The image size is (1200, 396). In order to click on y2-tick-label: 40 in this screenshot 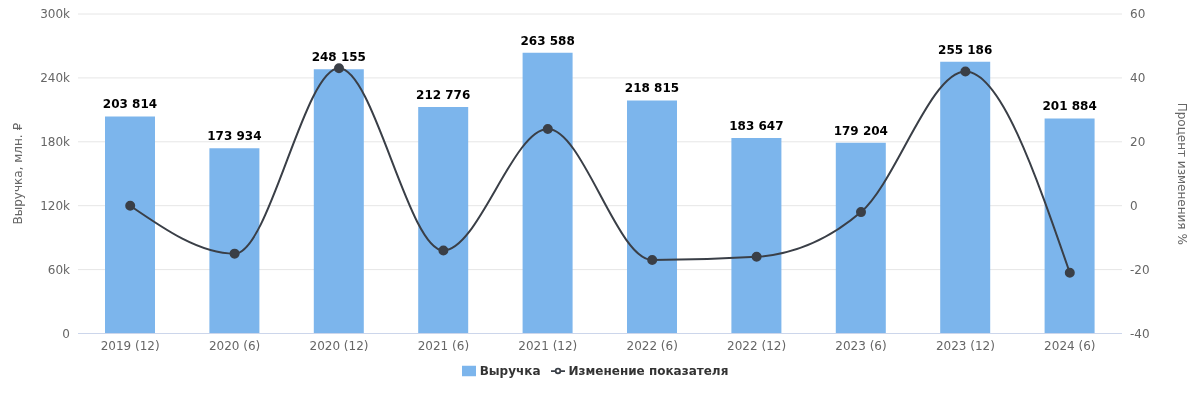, I will do `click(1138, 78)`.